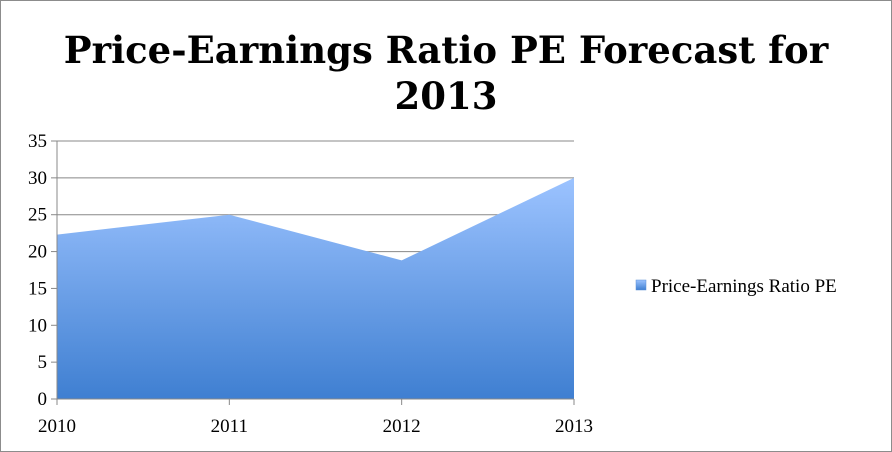 The image size is (892, 452). What do you see at coordinates (744, 286) in the screenshot?
I see `legend-label: Price-Earnings Ratio PE` at bounding box center [744, 286].